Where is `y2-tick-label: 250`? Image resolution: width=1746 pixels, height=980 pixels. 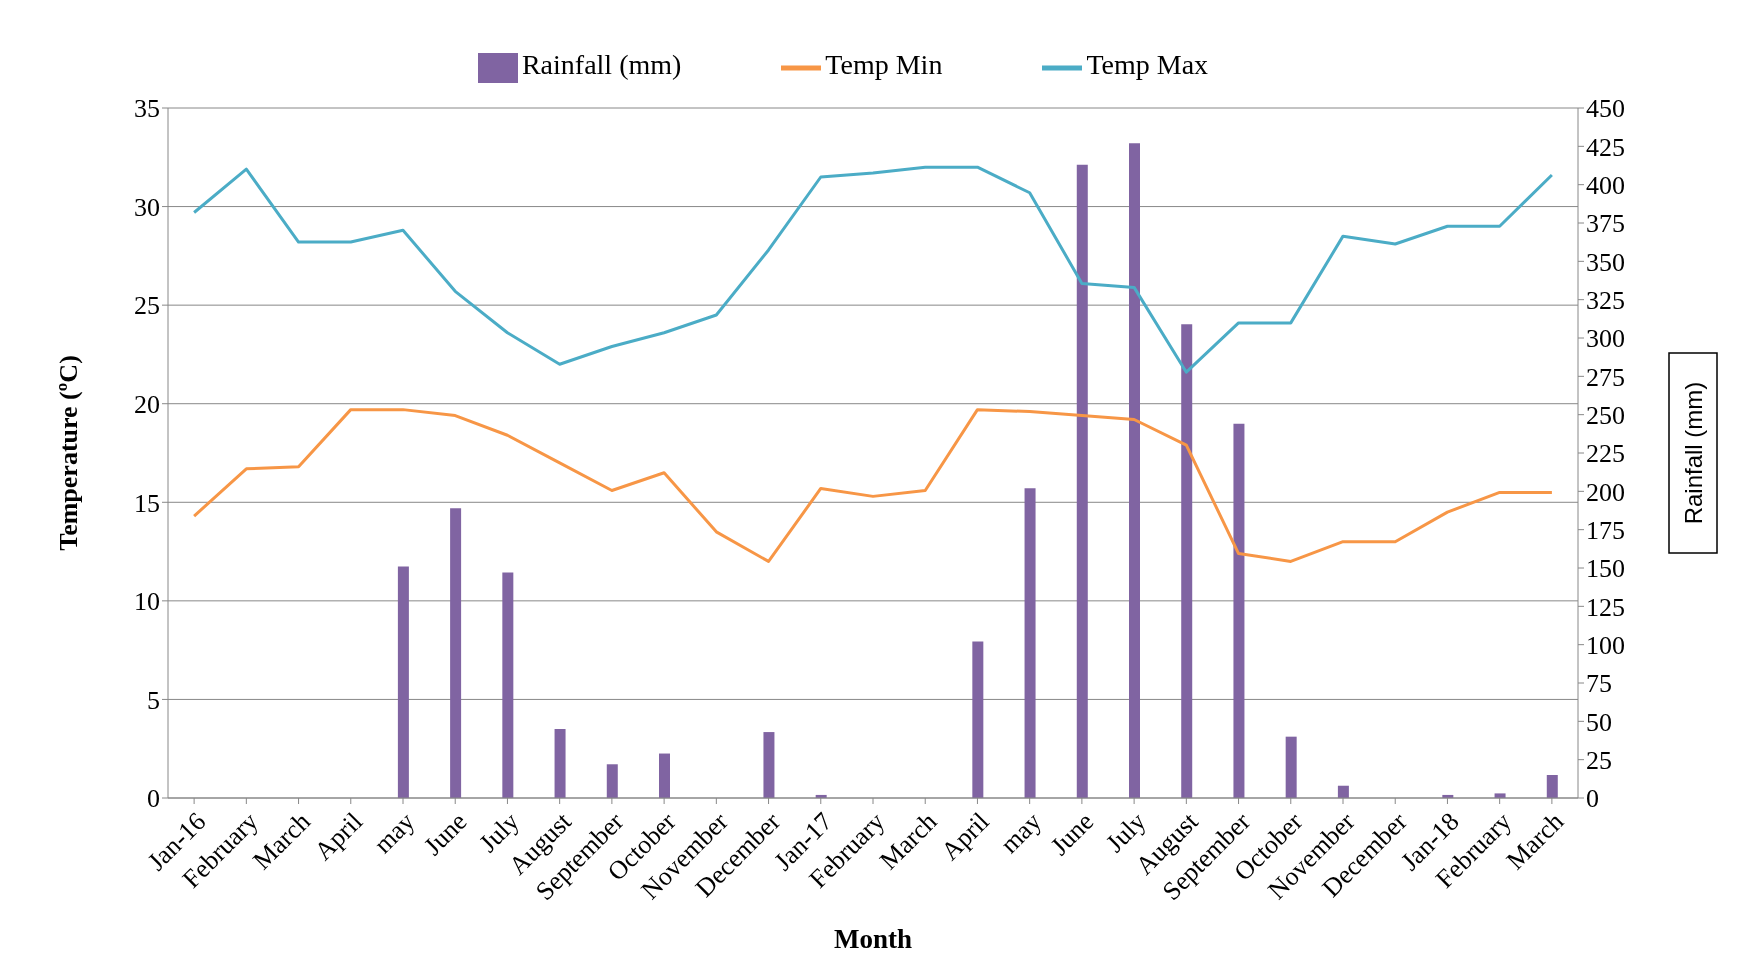
y2-tick-label: 250 is located at coordinates (1605, 415).